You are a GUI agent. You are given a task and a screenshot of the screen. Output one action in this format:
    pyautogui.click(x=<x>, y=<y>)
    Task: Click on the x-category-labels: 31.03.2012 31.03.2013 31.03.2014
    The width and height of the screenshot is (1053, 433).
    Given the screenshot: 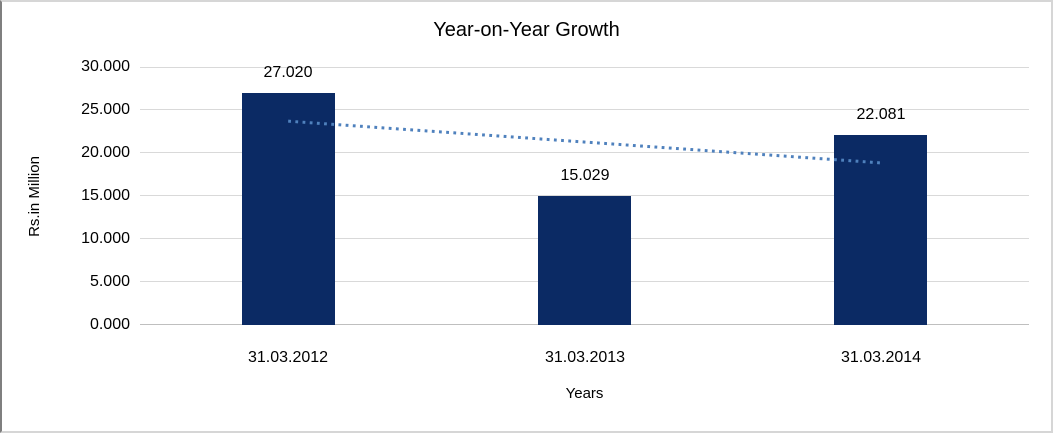 What is the action you would take?
    pyautogui.click(x=584, y=358)
    